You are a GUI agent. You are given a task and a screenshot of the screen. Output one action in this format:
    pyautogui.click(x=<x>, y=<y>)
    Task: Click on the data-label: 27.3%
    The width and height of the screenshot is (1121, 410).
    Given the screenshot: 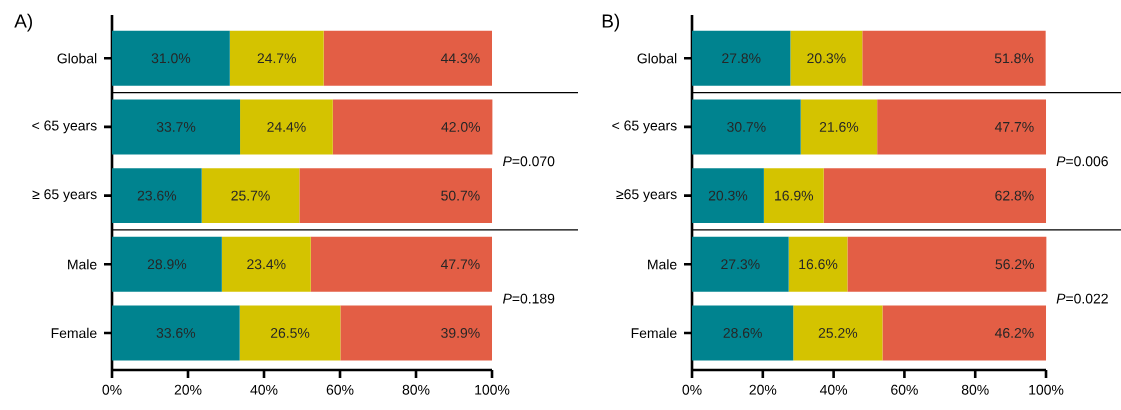 What is the action you would take?
    pyautogui.click(x=740, y=264)
    